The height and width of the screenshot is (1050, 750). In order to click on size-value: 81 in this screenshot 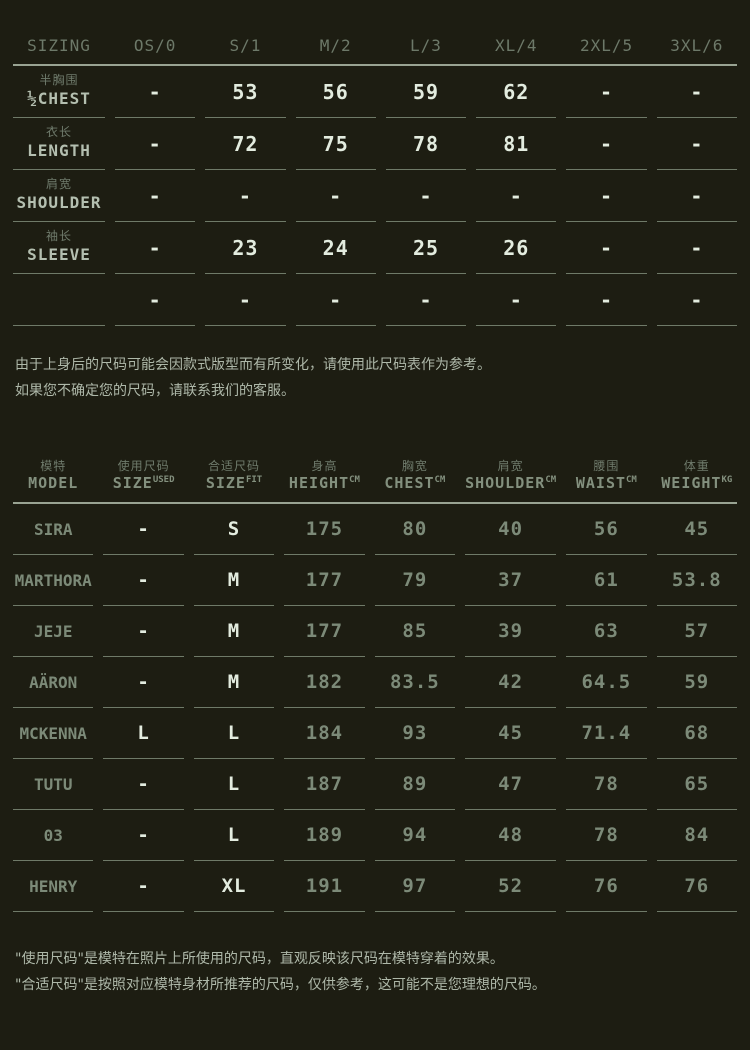, I will do `click(516, 144)`.